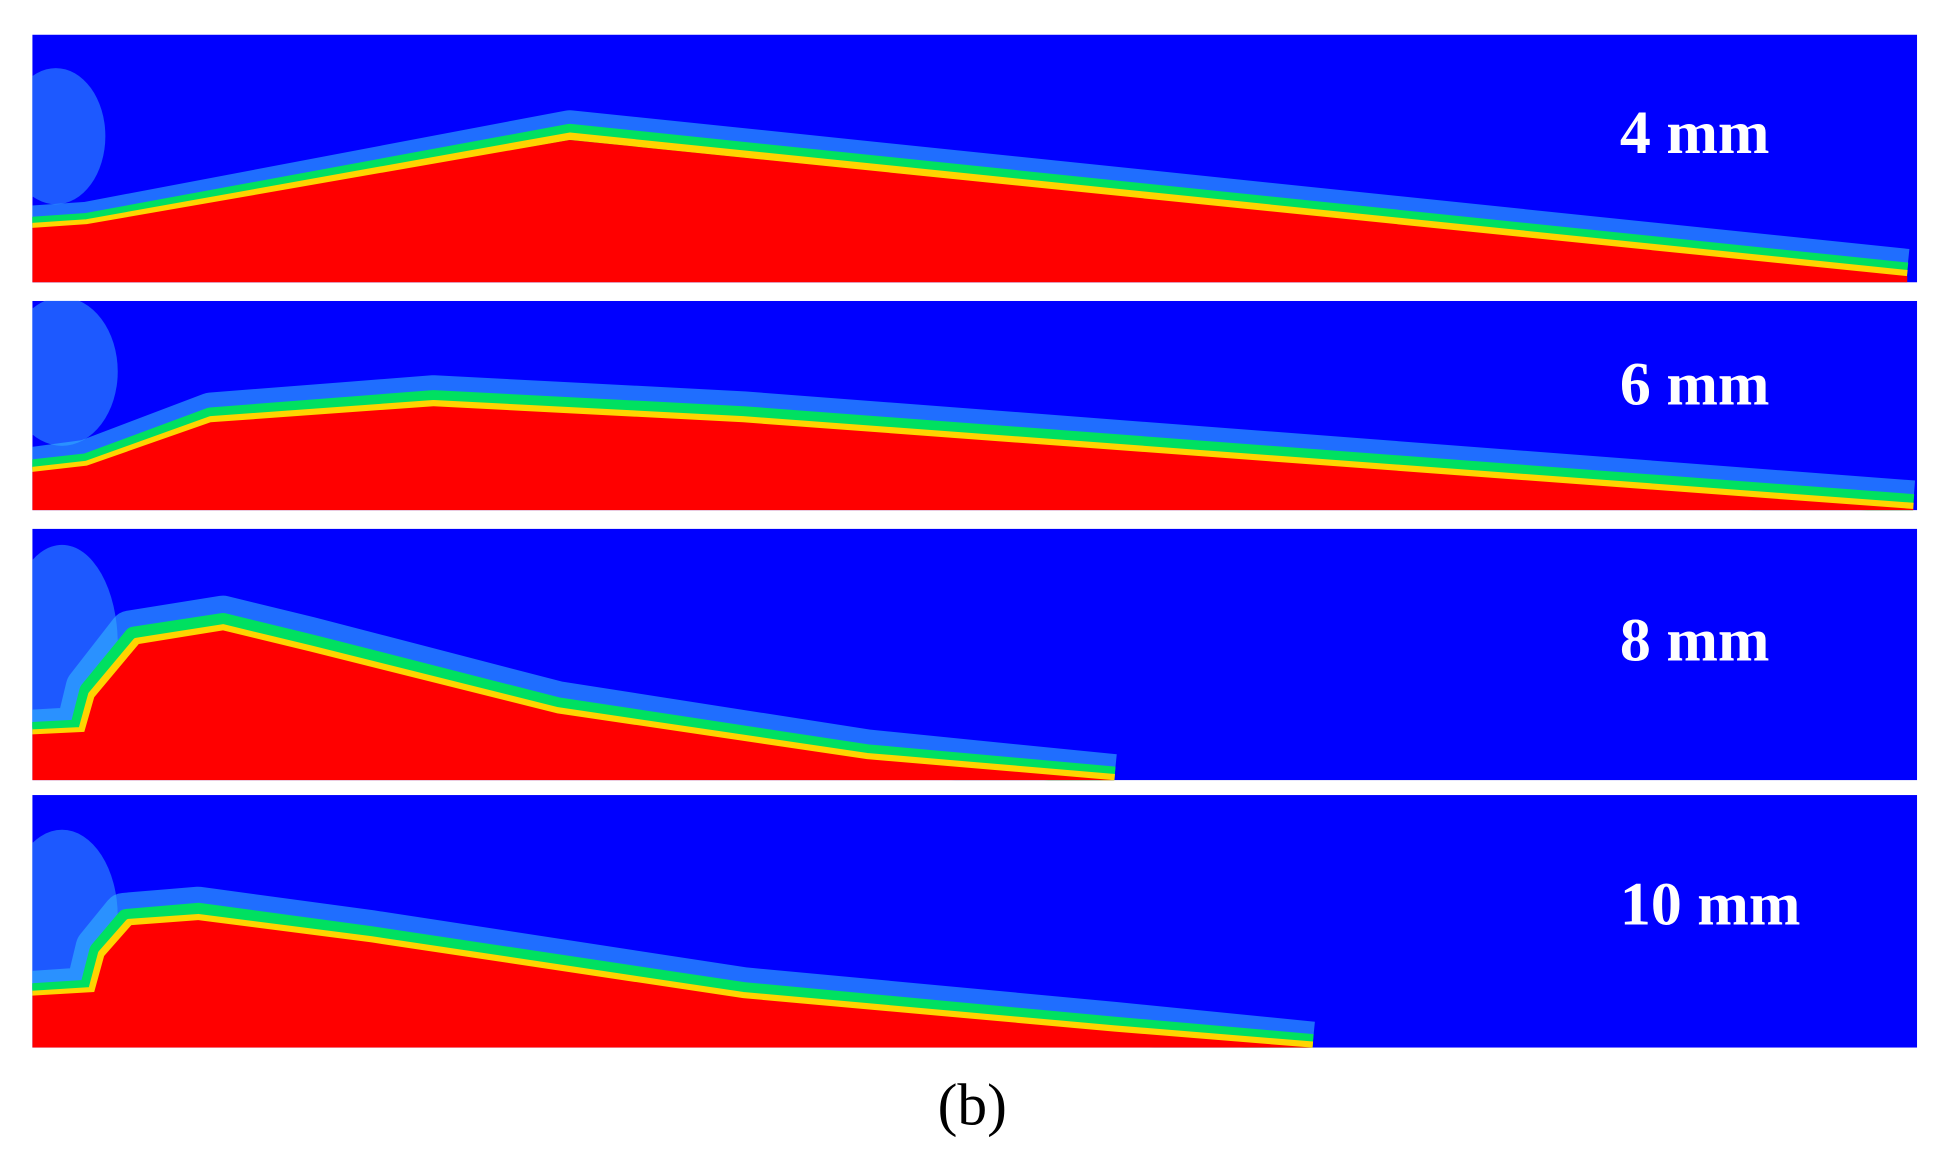 This screenshot has height=1174, width=1942. What do you see at coordinates (1695, 133) in the screenshot?
I see `panel-label: 4 mm` at bounding box center [1695, 133].